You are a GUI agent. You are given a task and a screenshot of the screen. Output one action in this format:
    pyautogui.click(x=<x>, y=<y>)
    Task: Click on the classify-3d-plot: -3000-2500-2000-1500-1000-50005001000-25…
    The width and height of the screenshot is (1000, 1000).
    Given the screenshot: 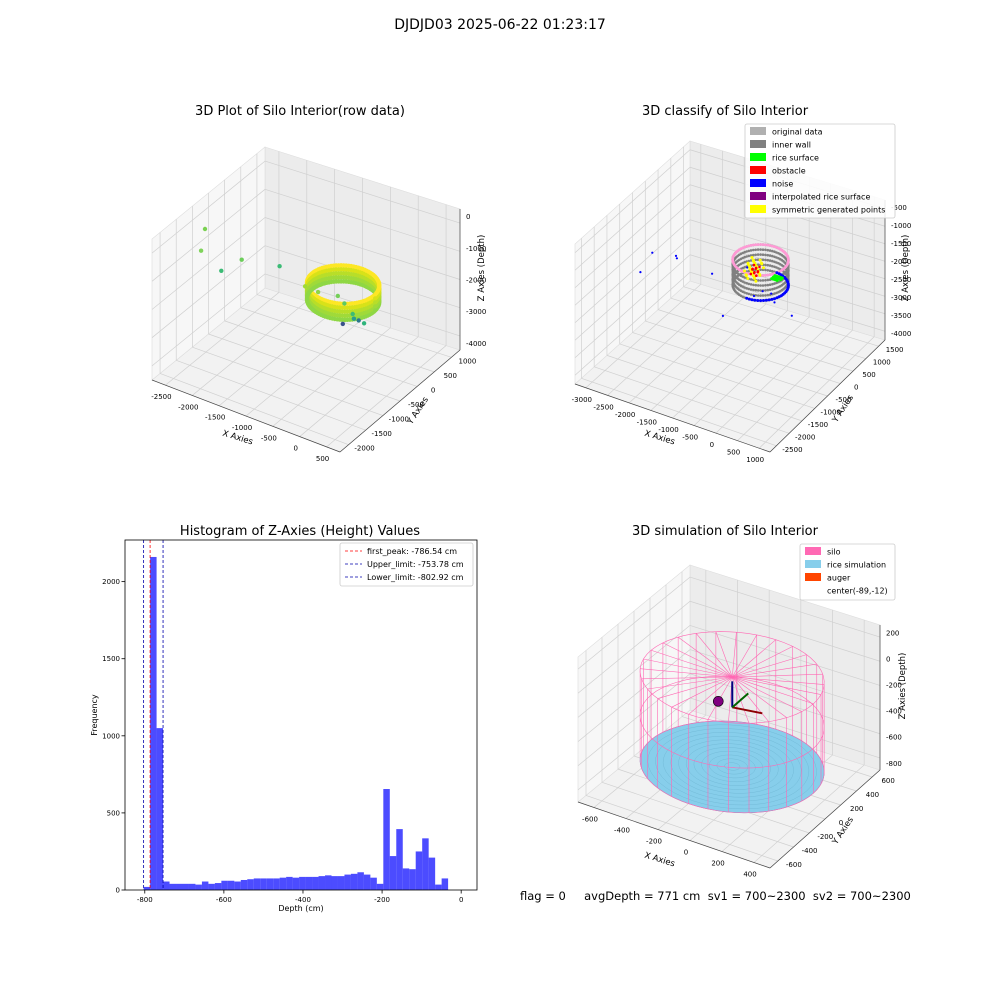 What is the action you would take?
    pyautogui.click(x=741, y=293)
    